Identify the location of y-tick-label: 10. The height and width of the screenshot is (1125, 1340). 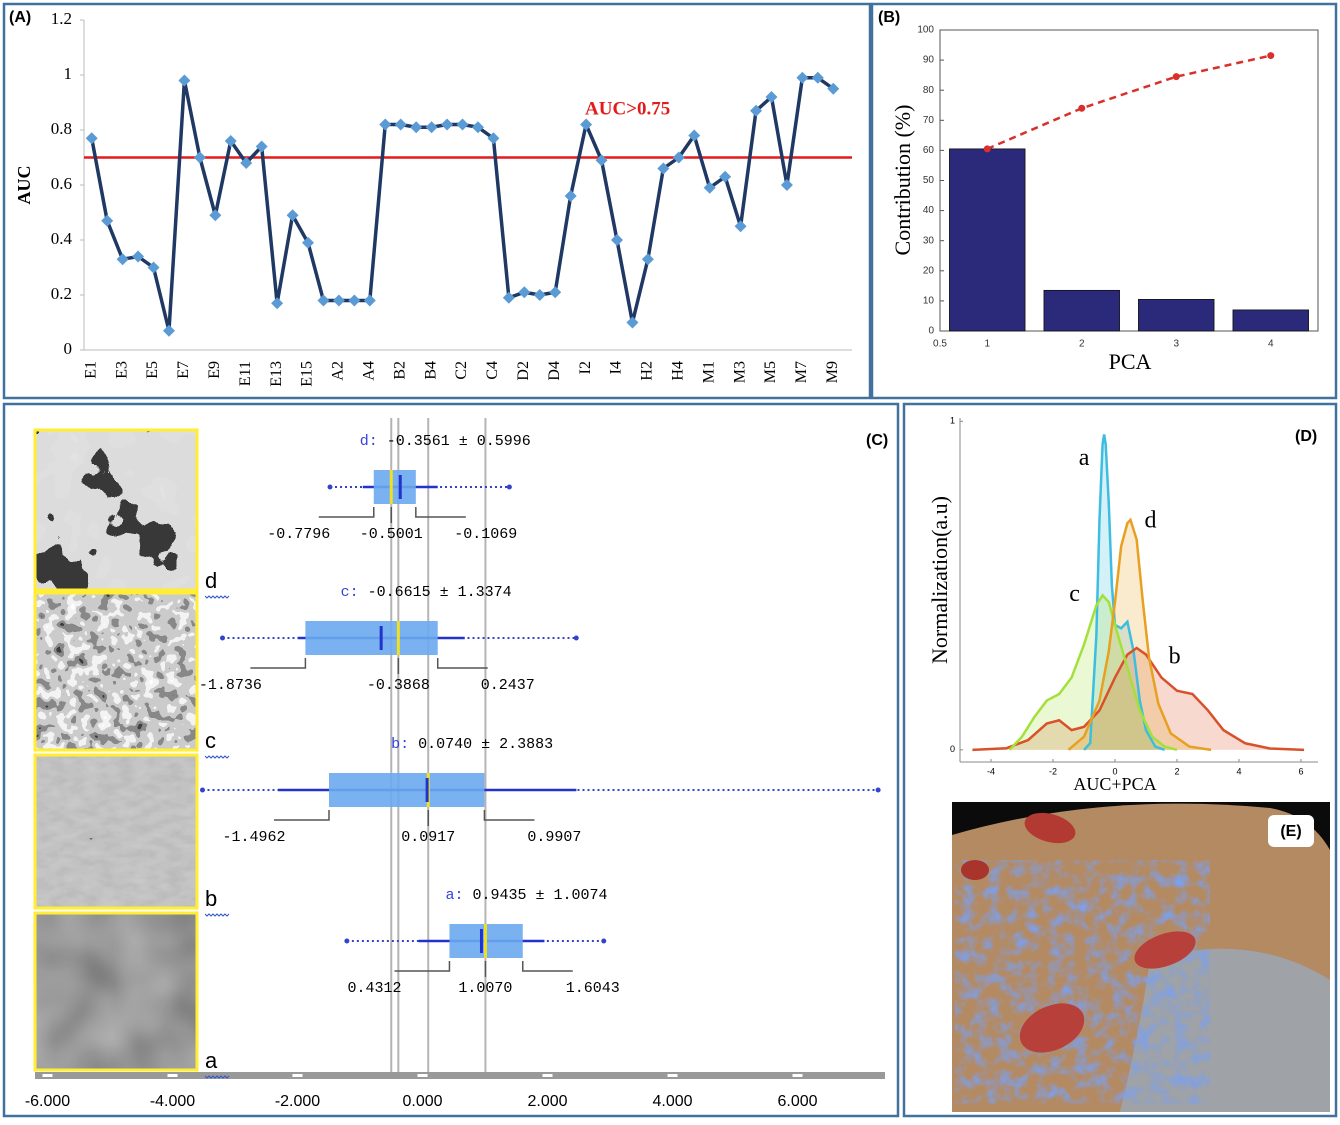
(929, 301).